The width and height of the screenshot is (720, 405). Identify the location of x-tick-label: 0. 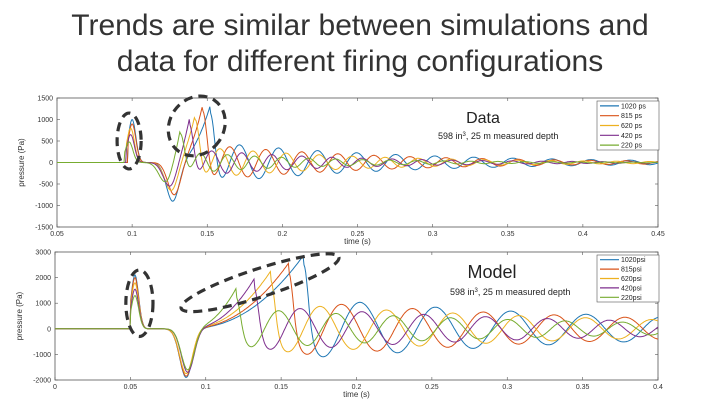
(55, 387).